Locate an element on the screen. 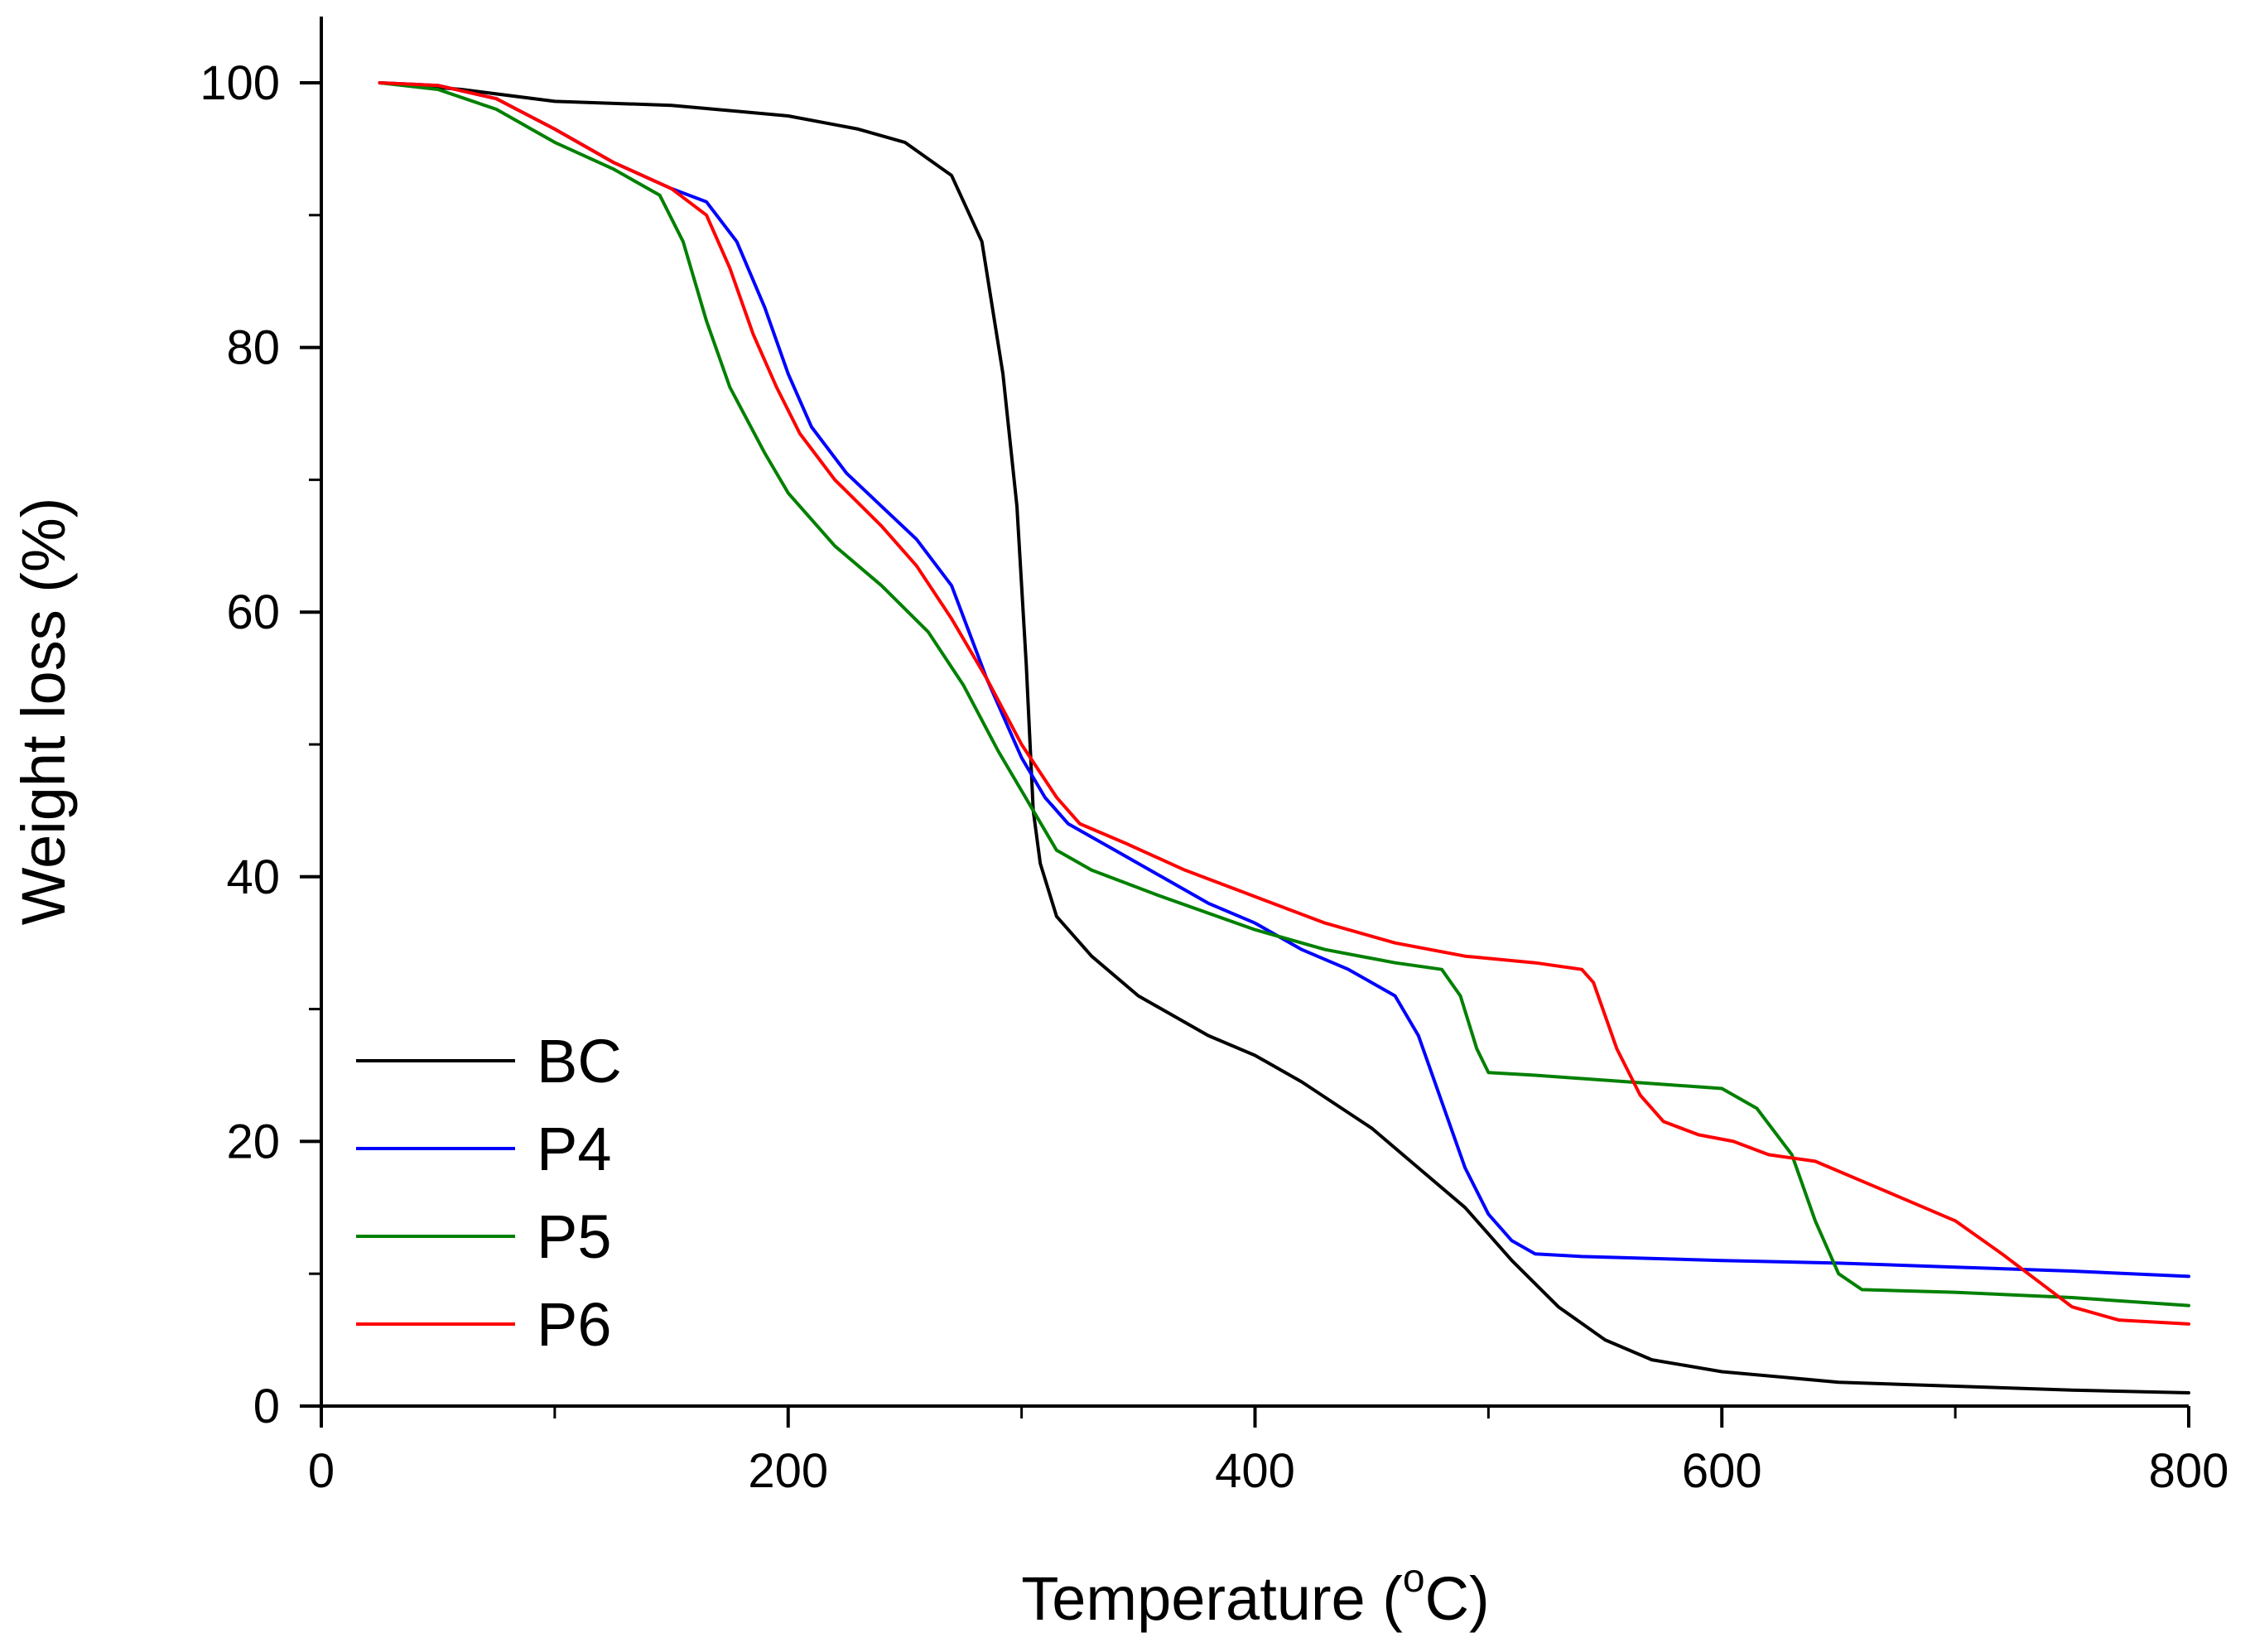  x-axis-title-main: Temperature ( is located at coordinates (1212, 1598).